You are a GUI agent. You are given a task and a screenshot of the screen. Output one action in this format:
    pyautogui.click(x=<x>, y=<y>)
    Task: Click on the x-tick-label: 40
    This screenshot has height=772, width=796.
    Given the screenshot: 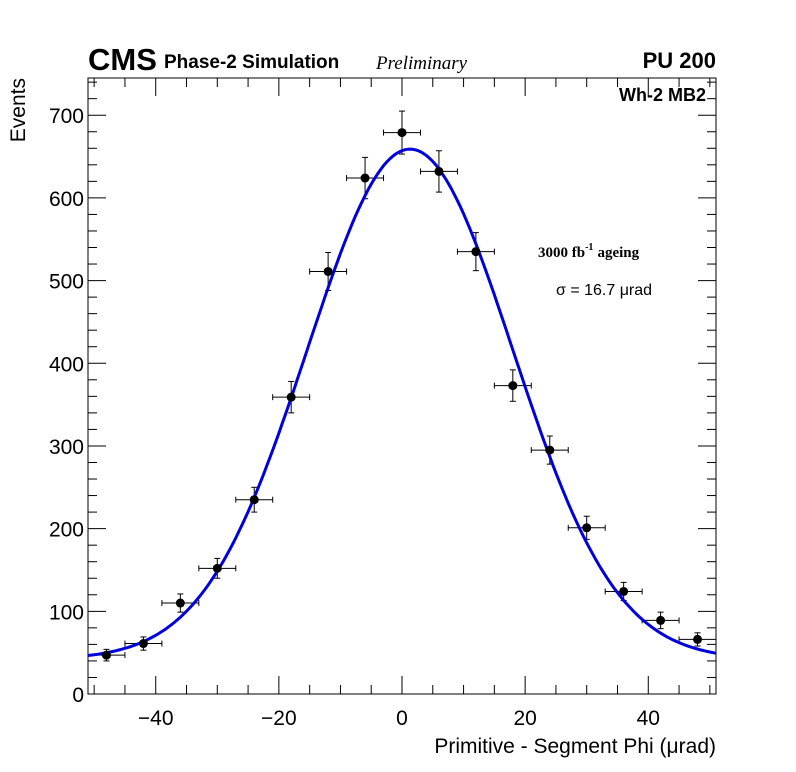 What is the action you would take?
    pyautogui.click(x=648, y=718)
    